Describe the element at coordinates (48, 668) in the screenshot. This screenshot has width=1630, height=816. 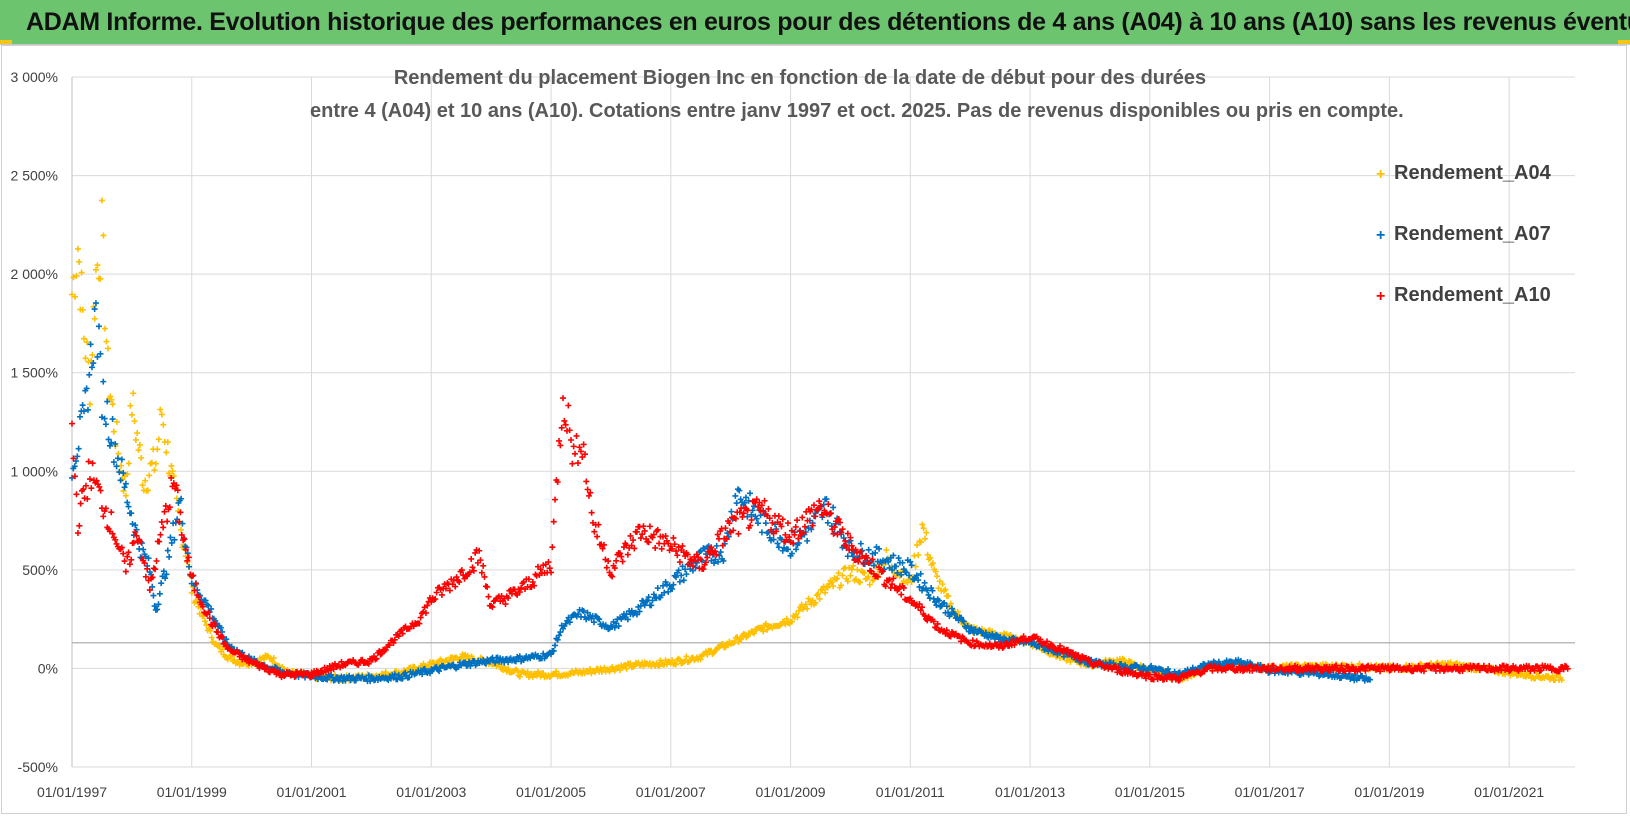
I see `y-tick-label: 0%` at that location.